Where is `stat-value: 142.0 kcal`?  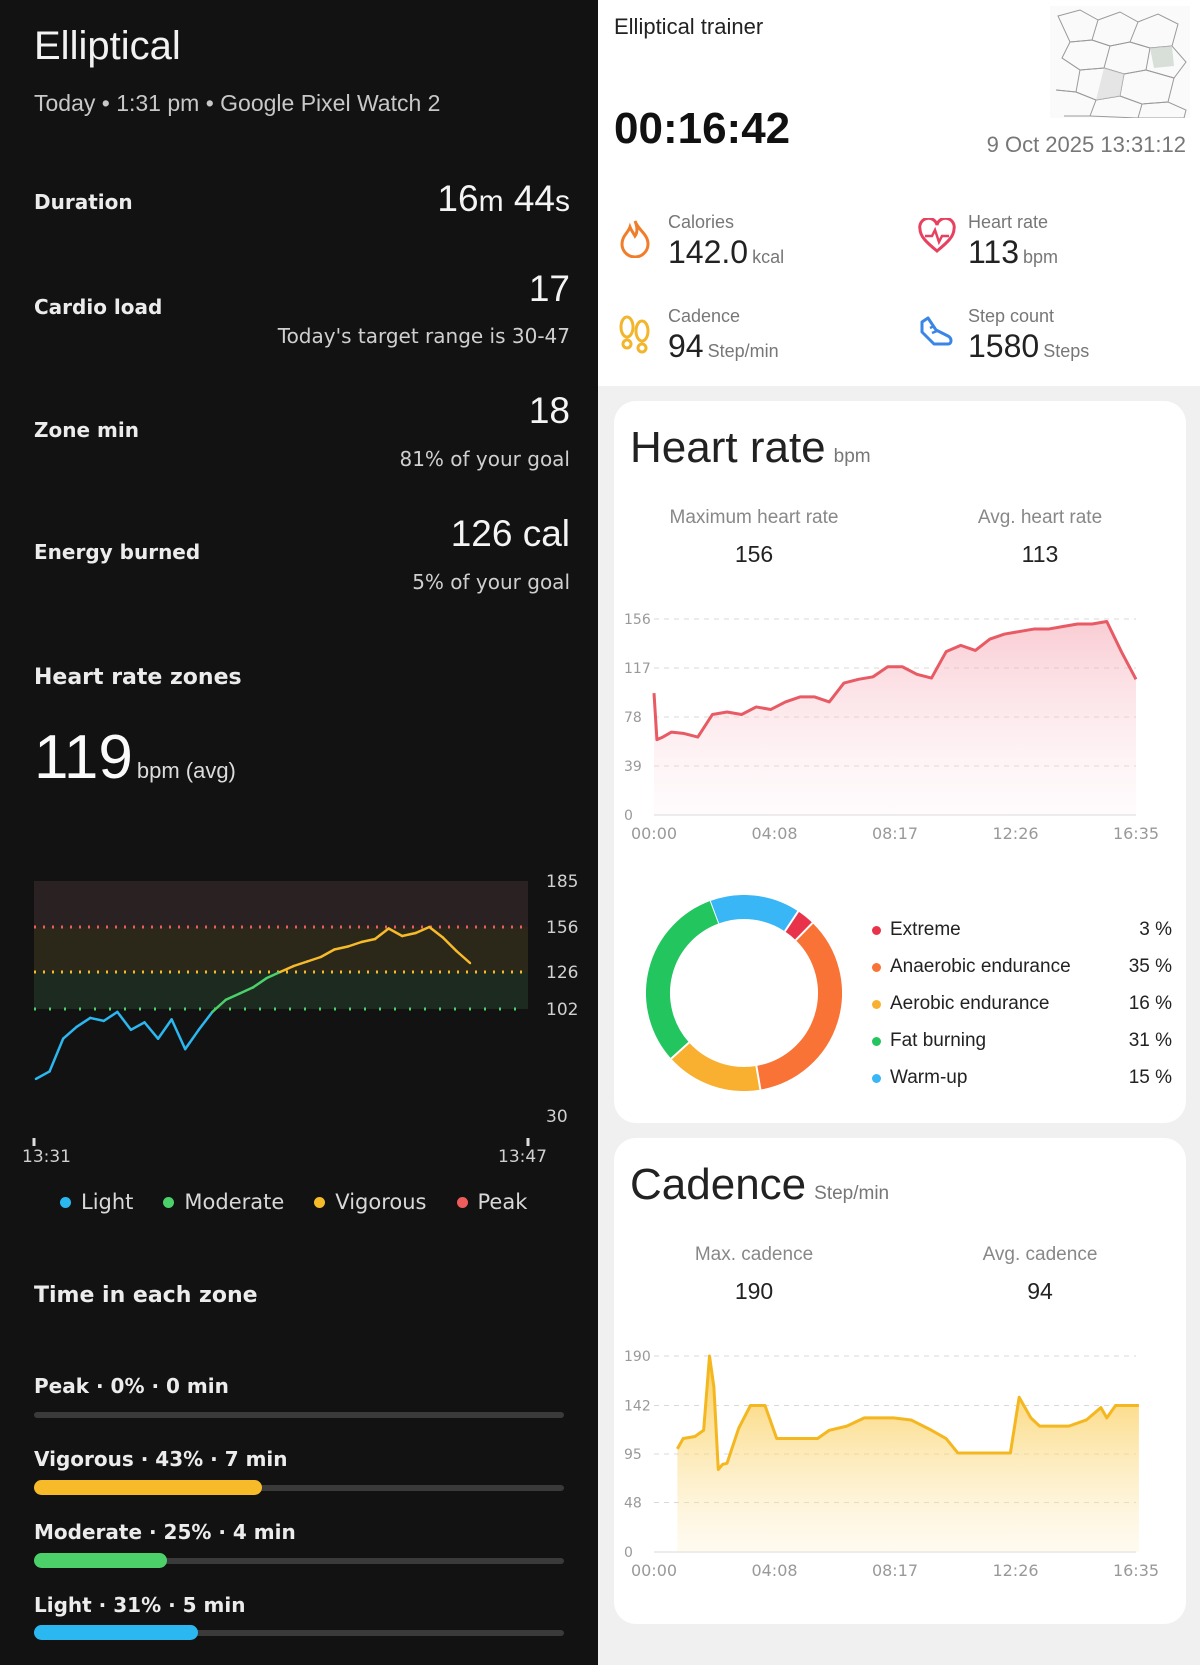 stat-value: 142.0 kcal is located at coordinates (726, 252).